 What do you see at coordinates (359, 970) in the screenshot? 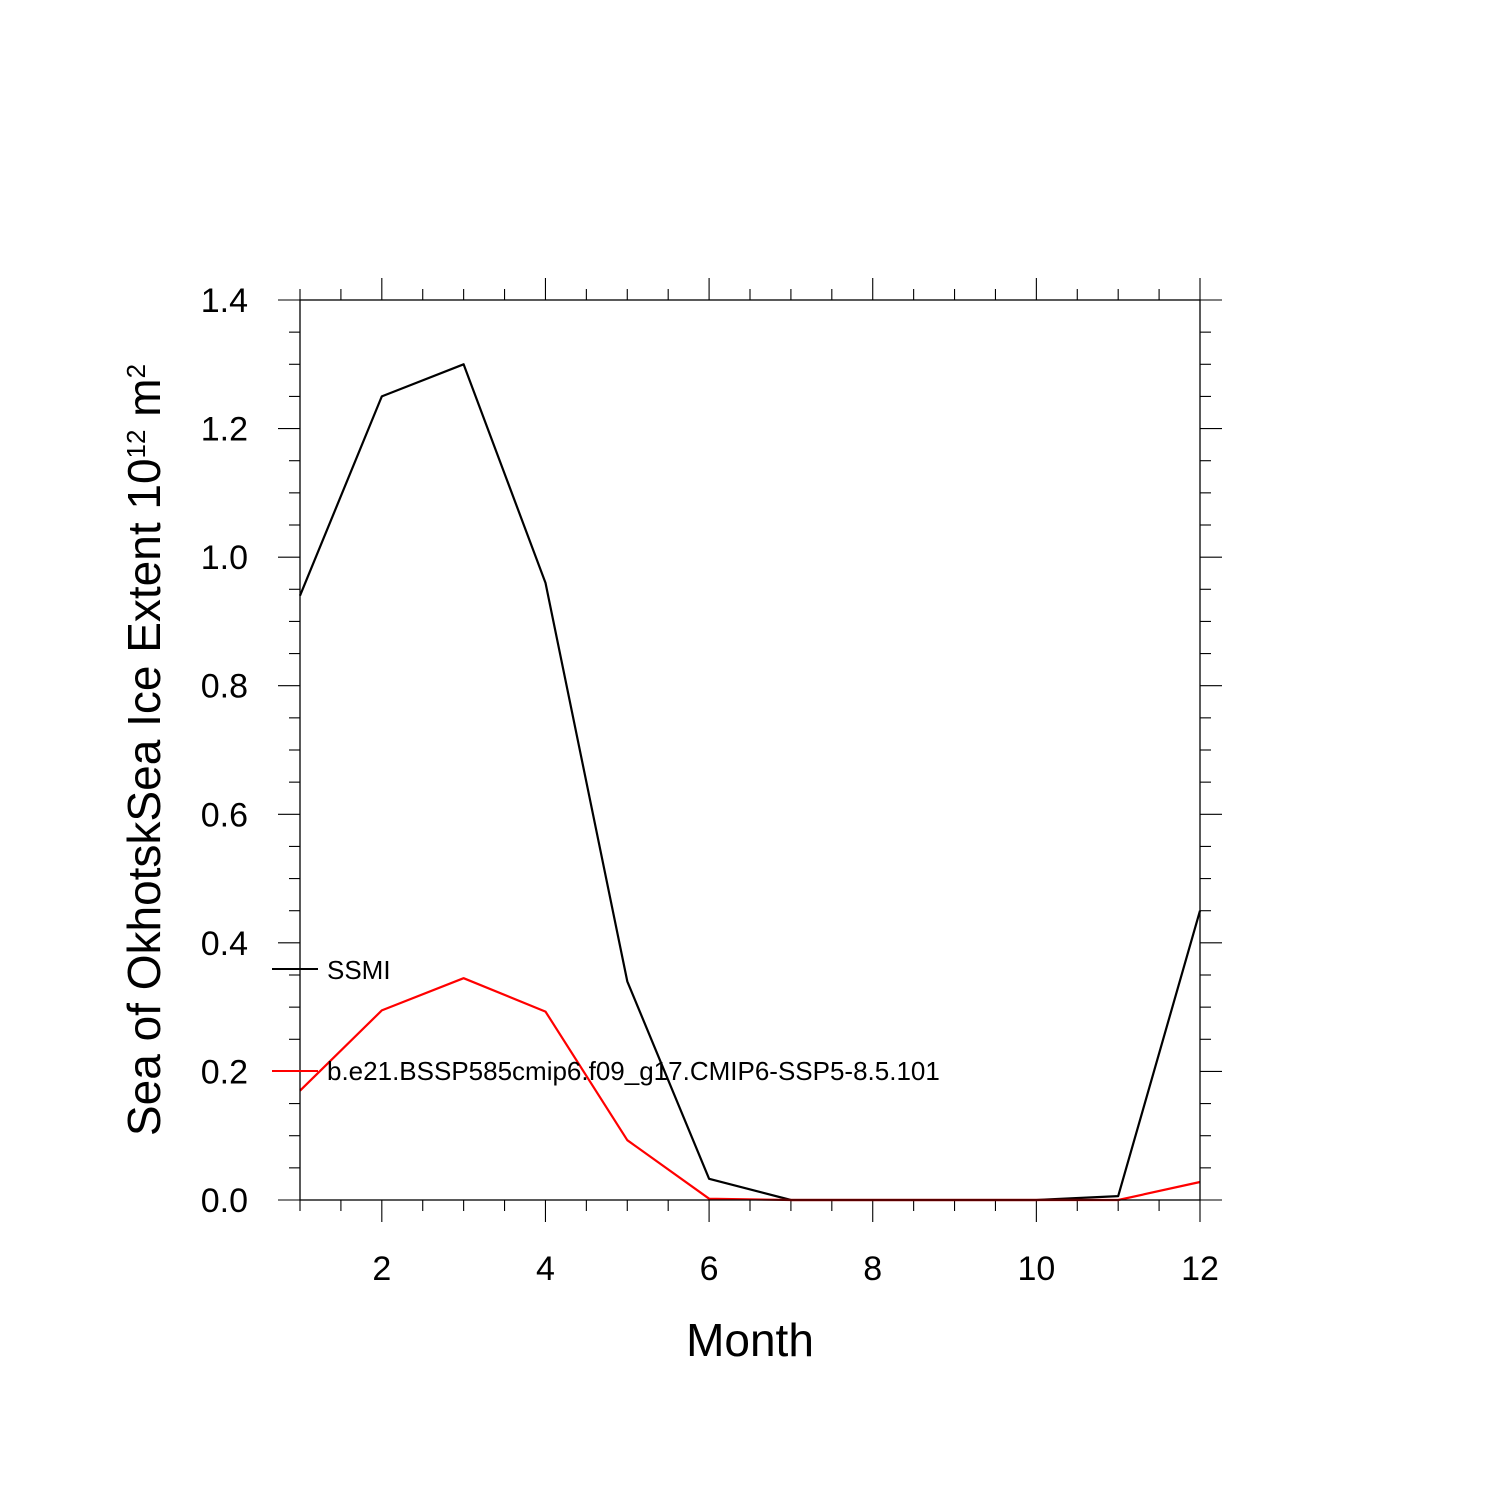
I see `legend-label-ssmi: SSMI` at bounding box center [359, 970].